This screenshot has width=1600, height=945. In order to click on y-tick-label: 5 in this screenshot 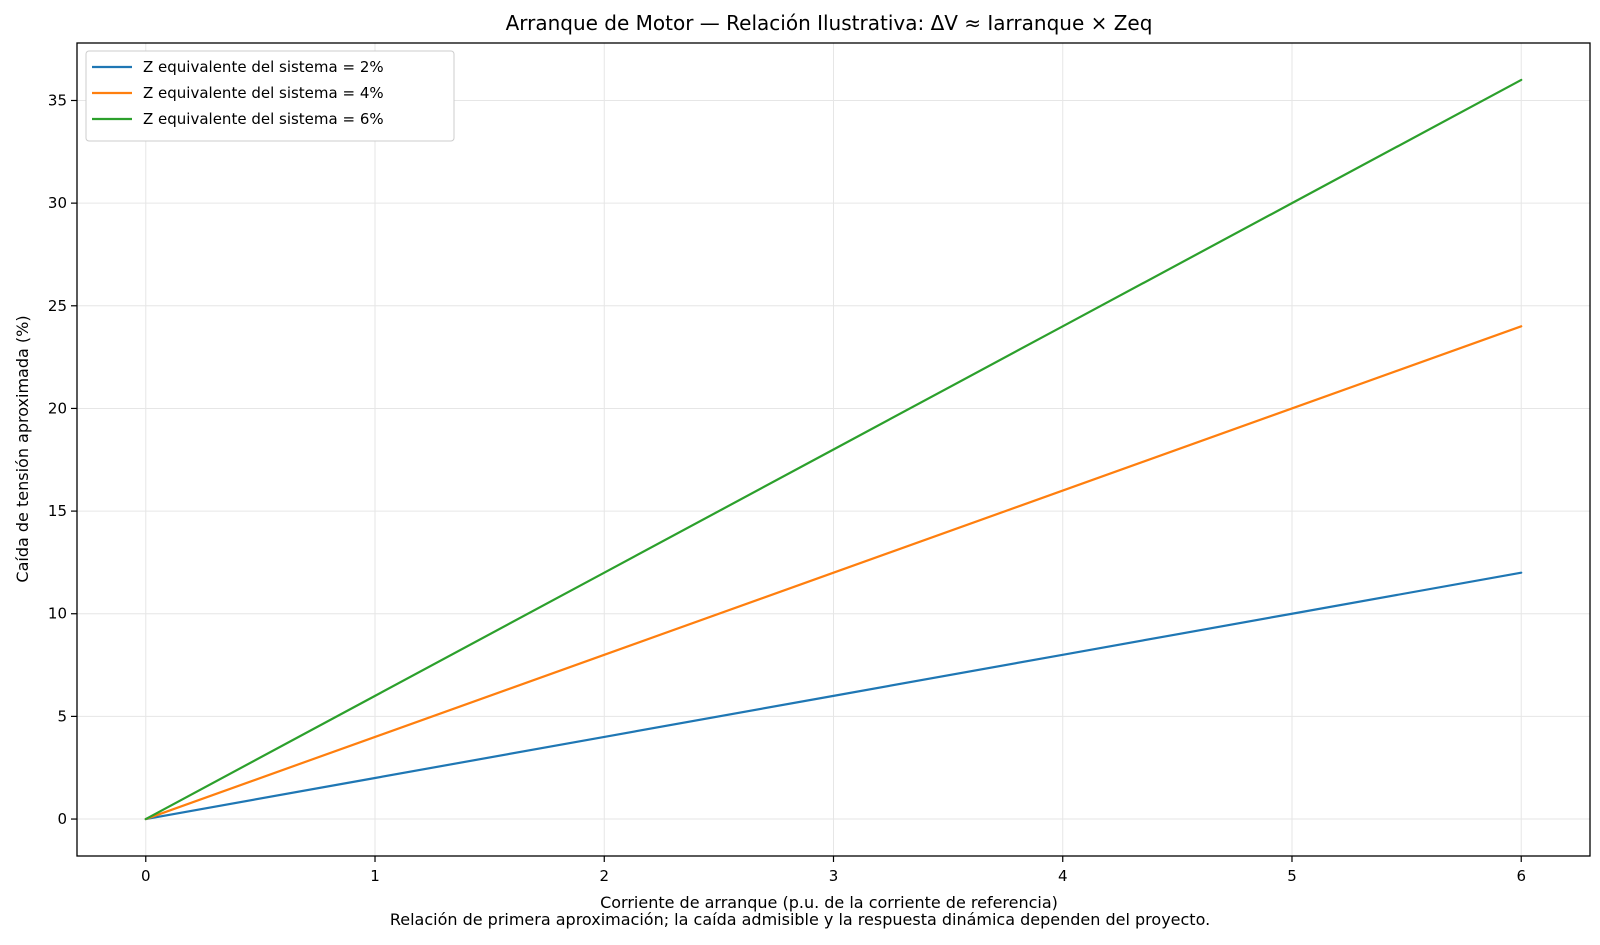, I will do `click(62, 716)`.